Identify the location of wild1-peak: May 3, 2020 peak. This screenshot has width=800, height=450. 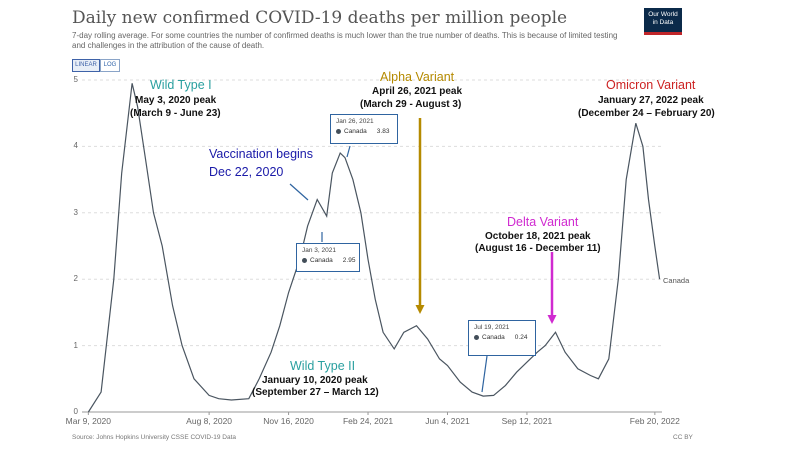
(176, 100).